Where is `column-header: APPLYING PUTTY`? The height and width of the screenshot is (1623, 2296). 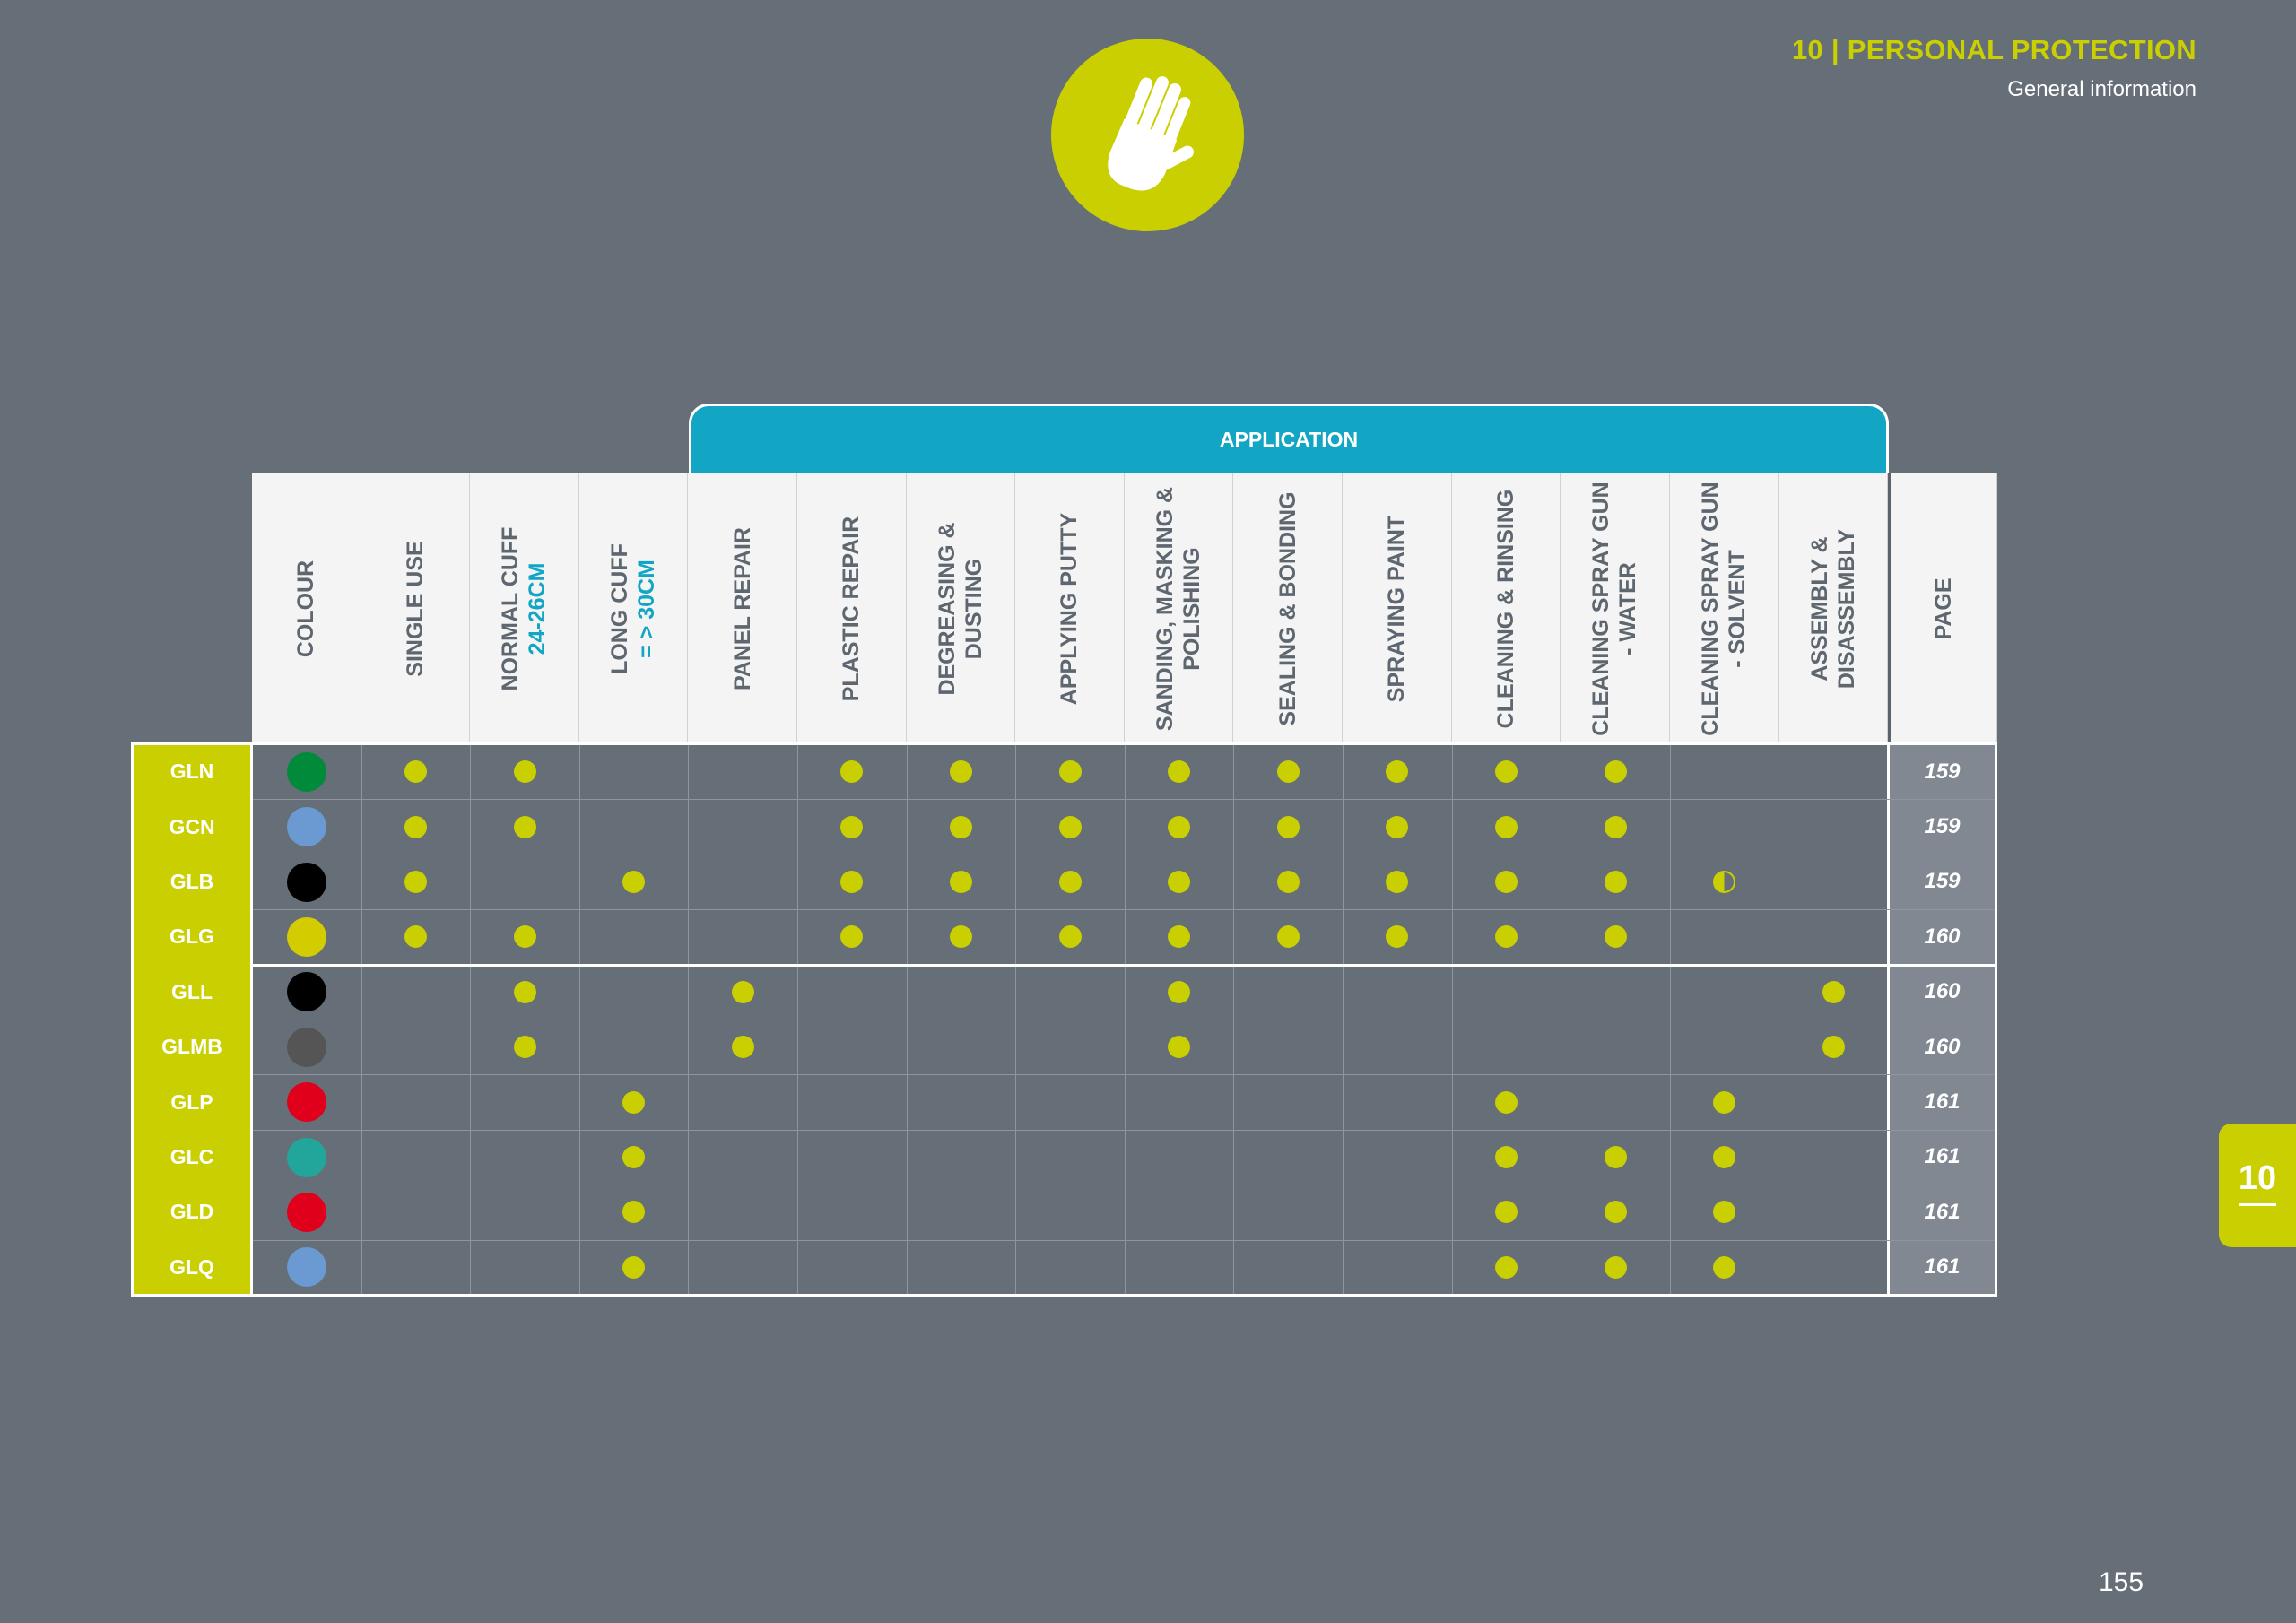 column-header: APPLYING PUTTY is located at coordinates (1070, 608).